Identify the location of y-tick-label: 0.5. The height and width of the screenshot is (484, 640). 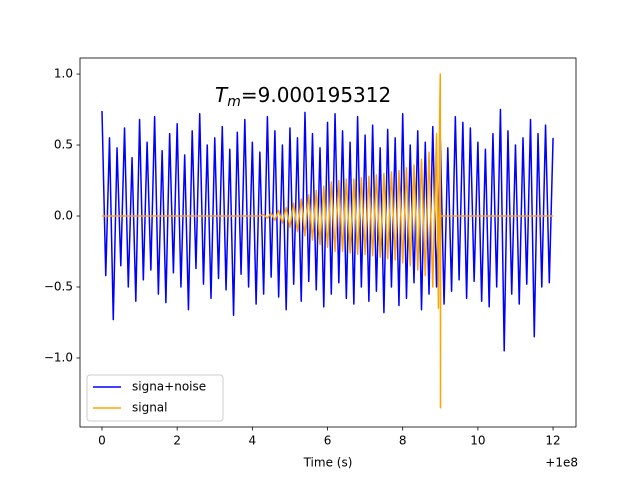
(63, 145).